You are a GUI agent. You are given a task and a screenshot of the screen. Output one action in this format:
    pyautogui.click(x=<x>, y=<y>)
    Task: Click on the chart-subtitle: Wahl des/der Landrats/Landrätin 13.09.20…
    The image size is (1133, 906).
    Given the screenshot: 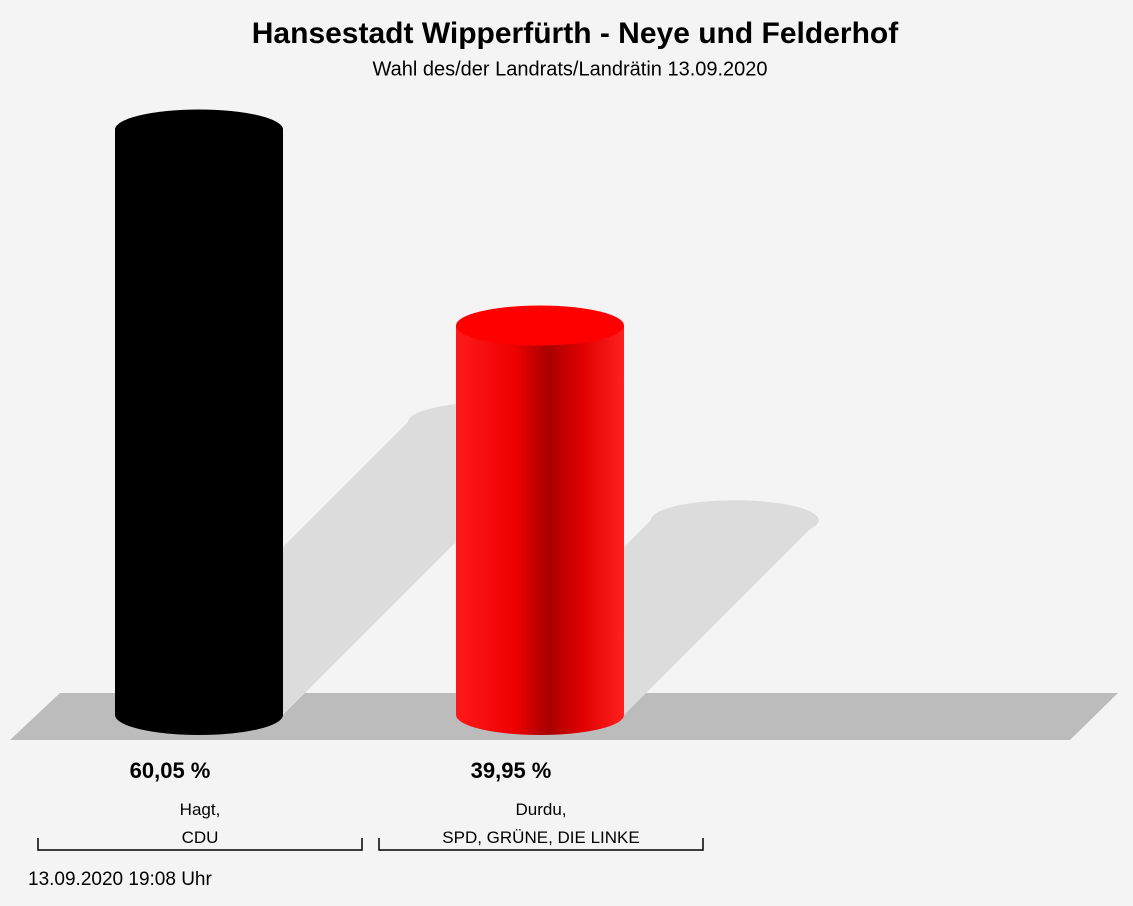 What is the action you would take?
    pyautogui.click(x=569, y=69)
    